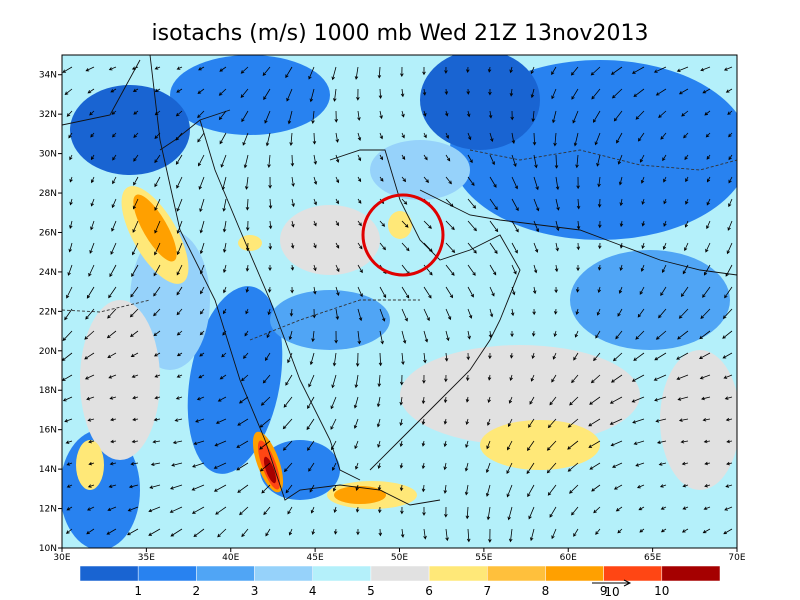 The width and height of the screenshot is (800, 600). I want to click on lon-label: 70E, so click(736, 558).